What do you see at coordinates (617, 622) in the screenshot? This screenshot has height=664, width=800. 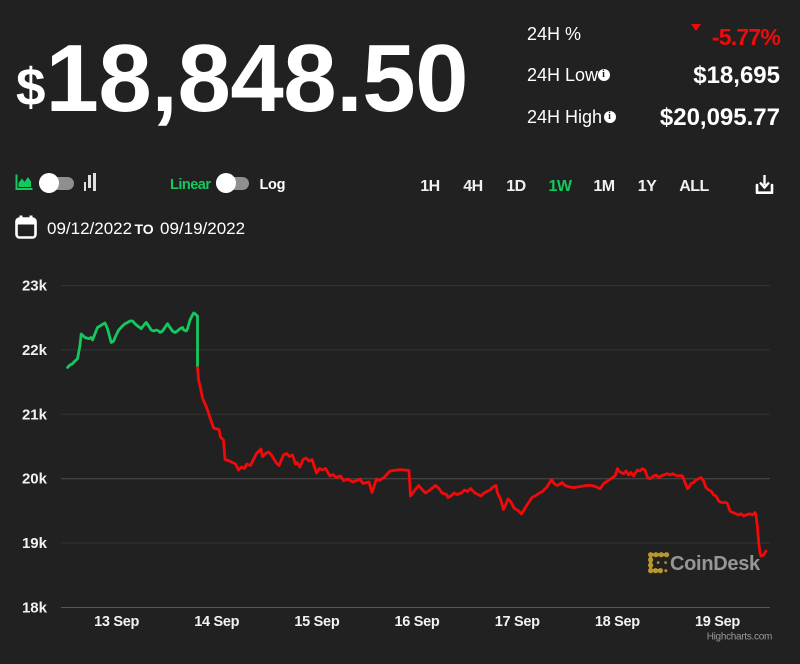 I see `svg-text: 18 Sep` at bounding box center [617, 622].